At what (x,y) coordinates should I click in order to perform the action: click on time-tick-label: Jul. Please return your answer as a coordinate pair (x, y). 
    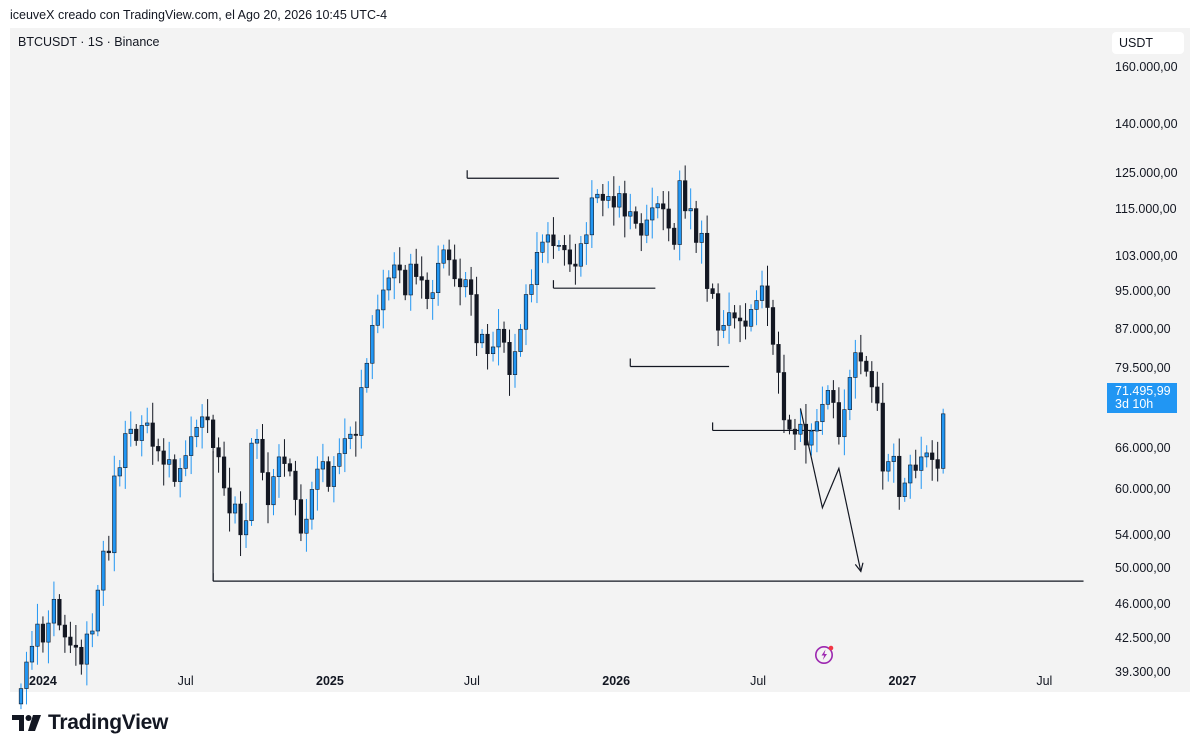
    Looking at the image, I should click on (1044, 681).